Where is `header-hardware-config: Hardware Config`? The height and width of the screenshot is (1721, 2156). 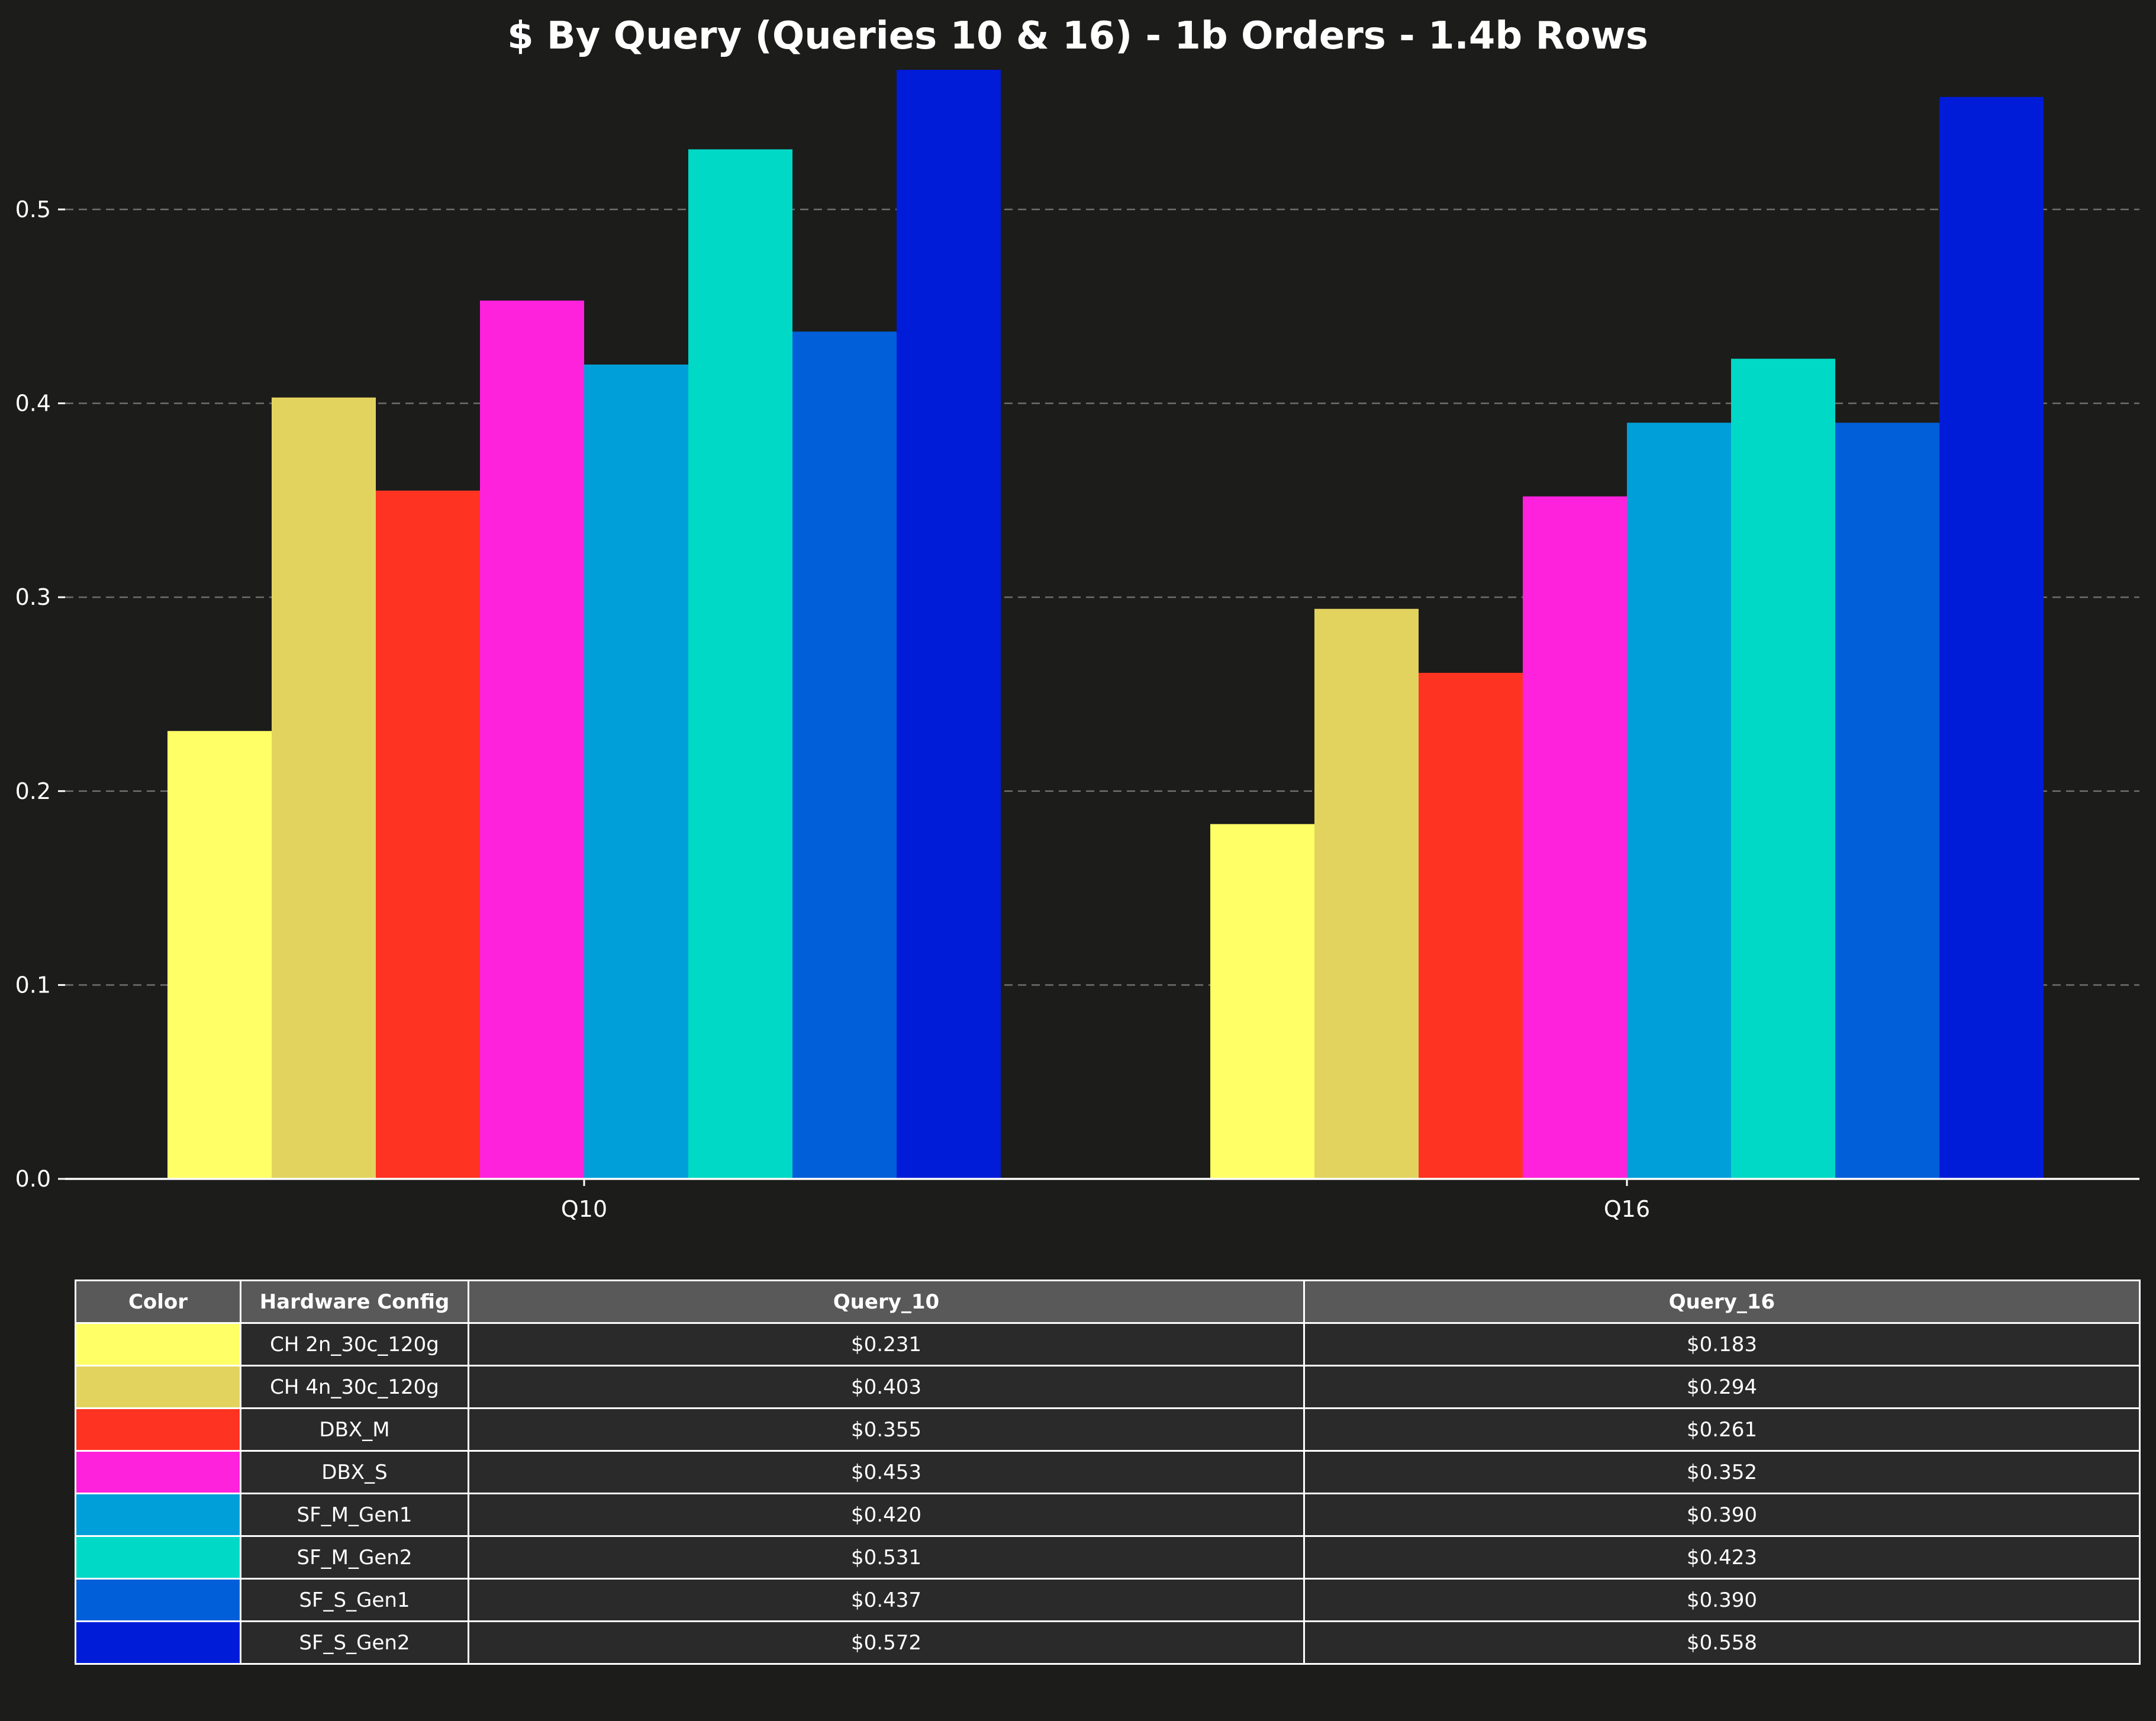 header-hardware-config: Hardware Config is located at coordinates (354, 1302).